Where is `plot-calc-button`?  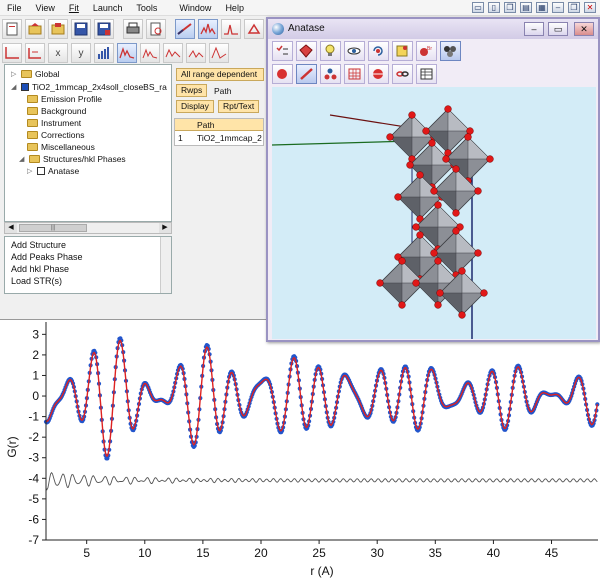
plot-calc-button is located at coordinates (150, 53).